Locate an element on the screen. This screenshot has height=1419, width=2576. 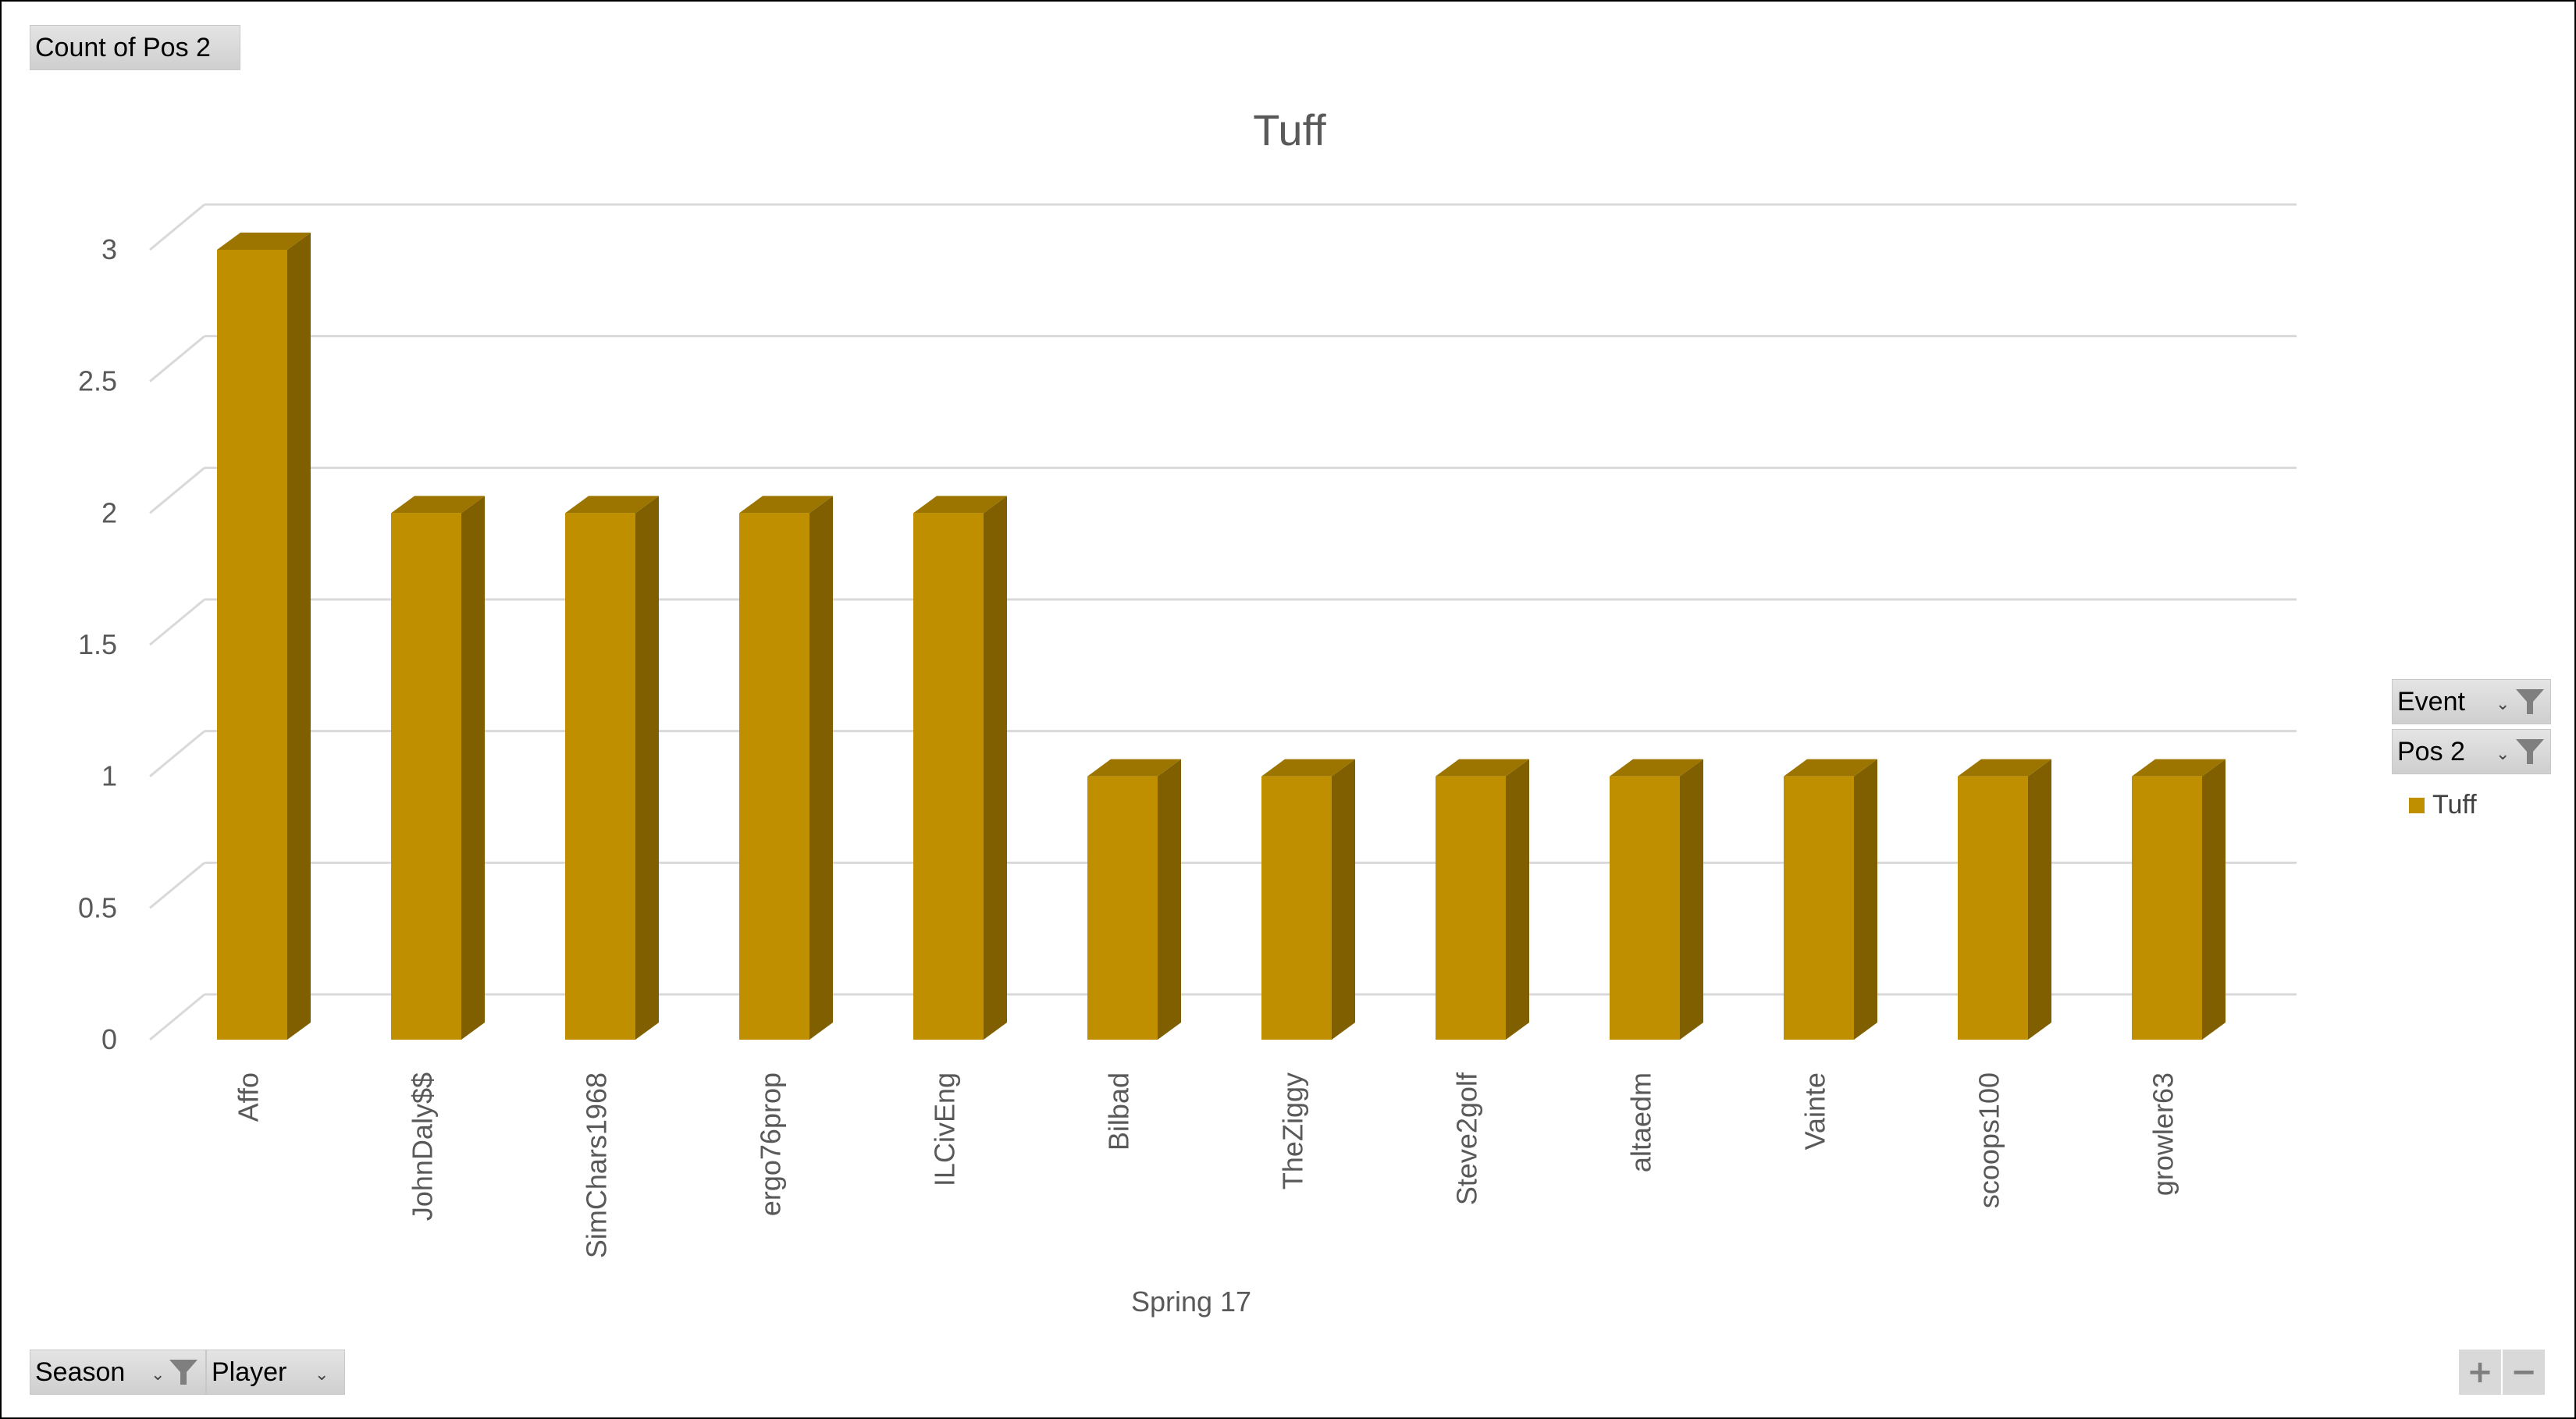
filter-button-pos2: Pos 2 ⌄ is located at coordinates (2471, 751).